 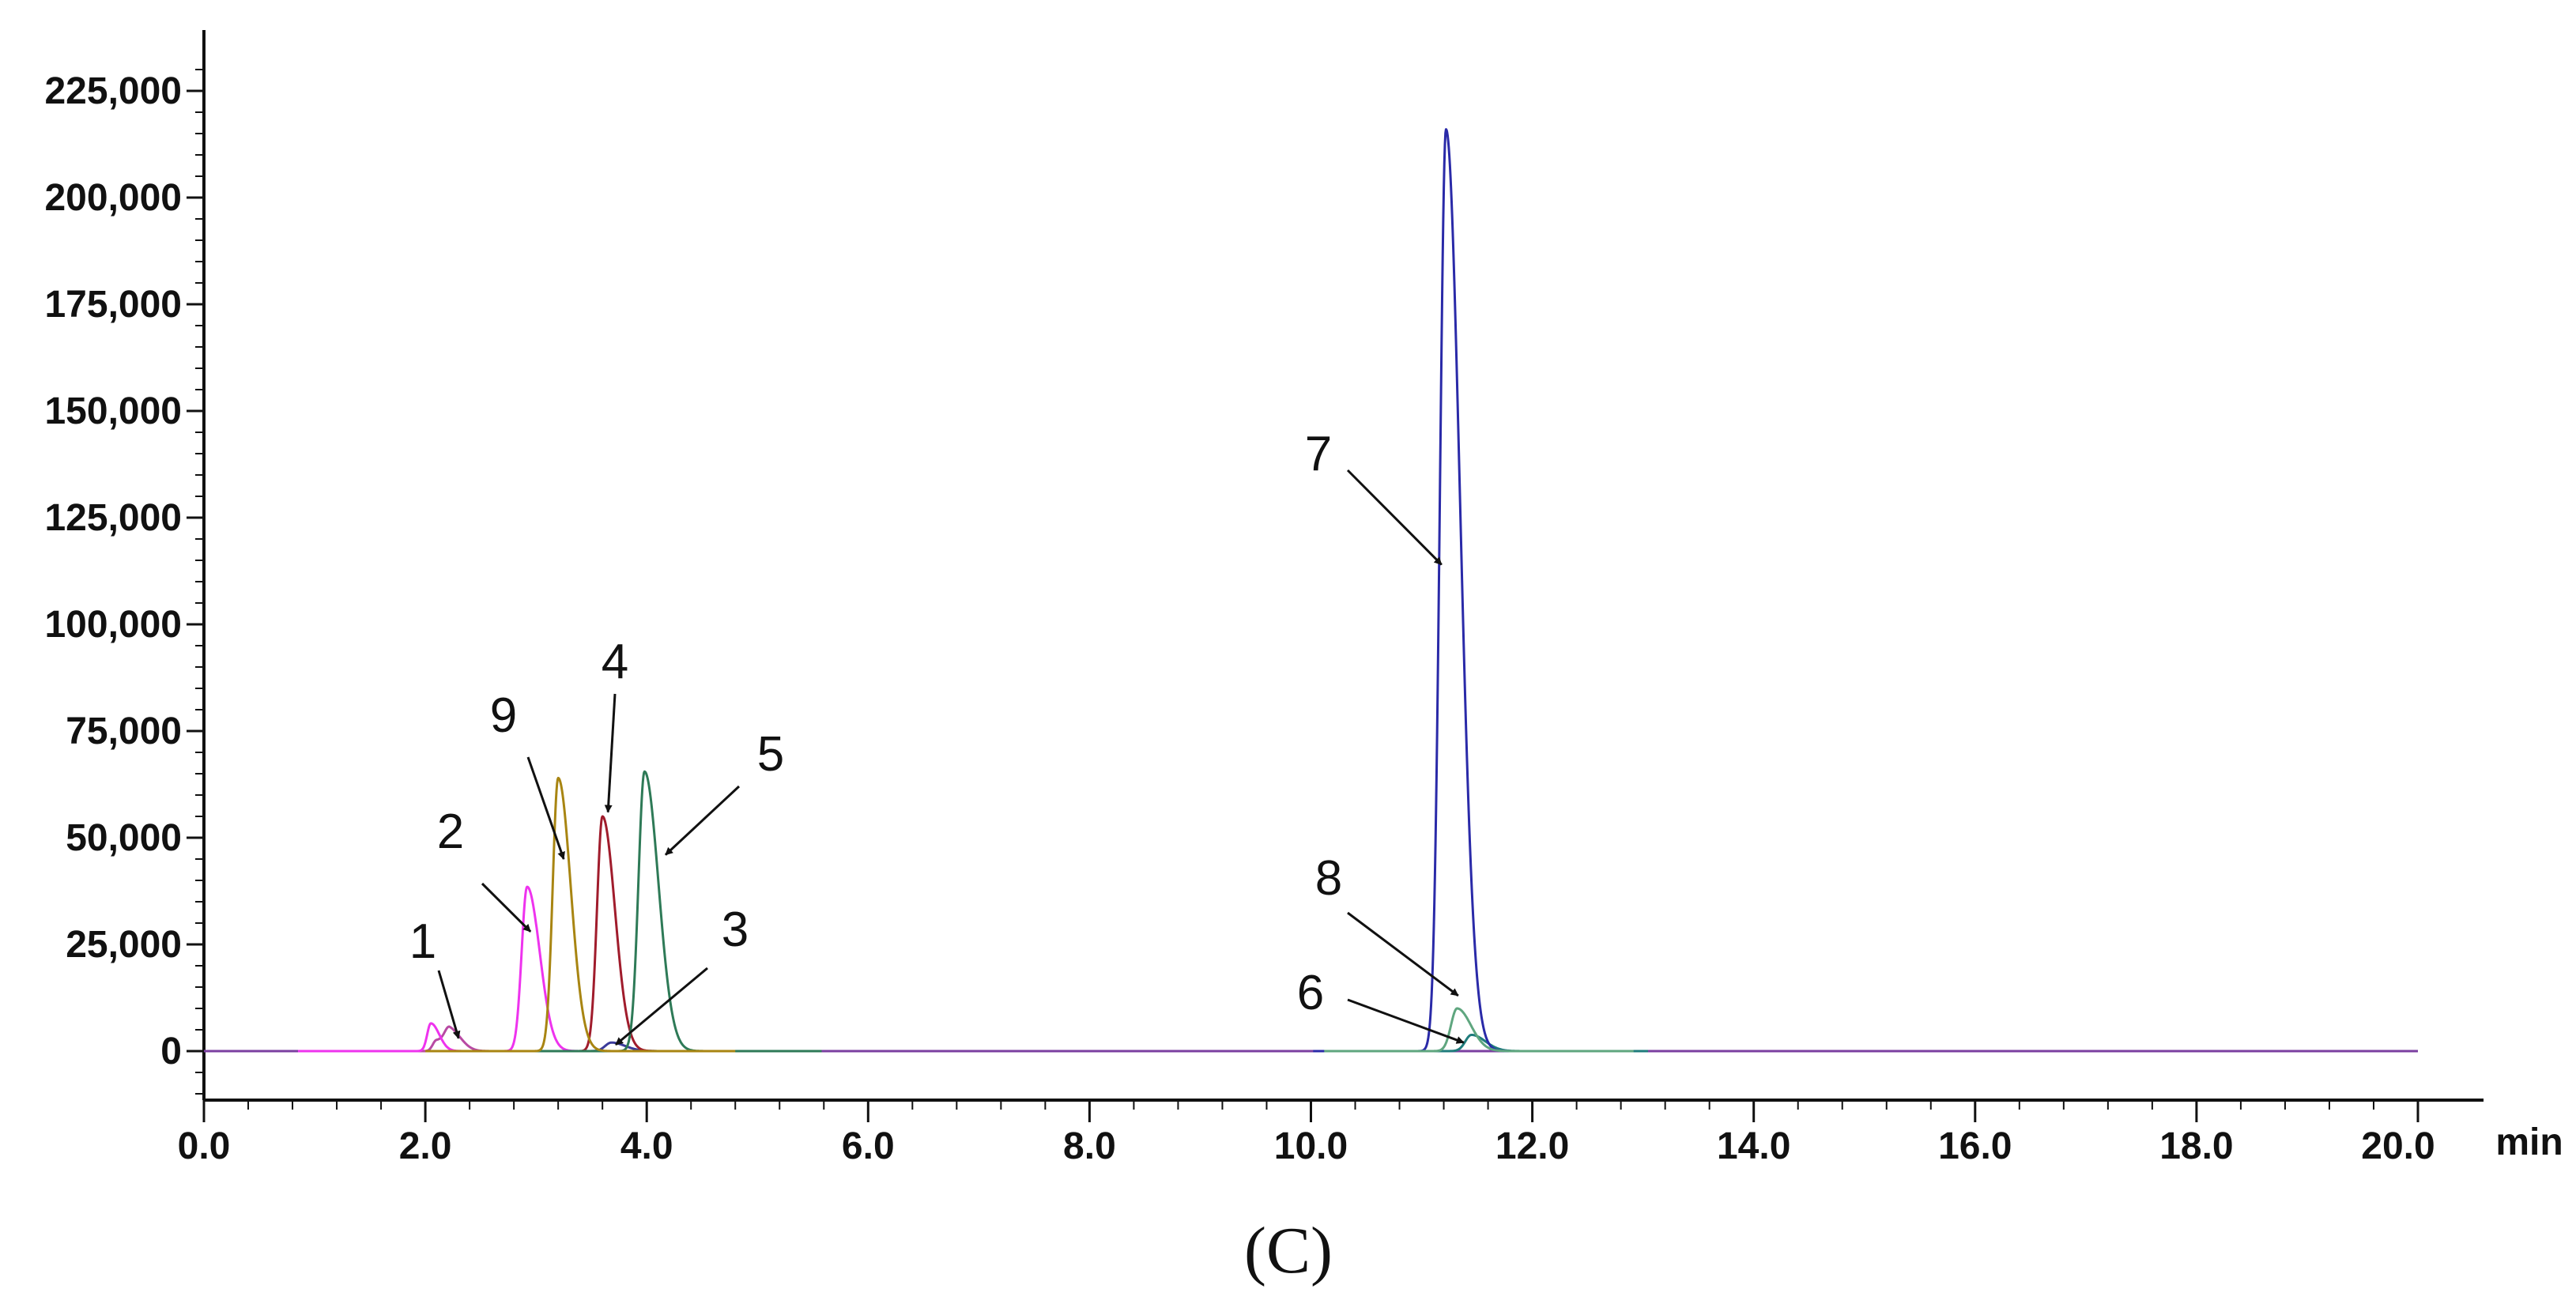 What do you see at coordinates (1089, 1146) in the screenshot?
I see `x-tick-label: 8.0` at bounding box center [1089, 1146].